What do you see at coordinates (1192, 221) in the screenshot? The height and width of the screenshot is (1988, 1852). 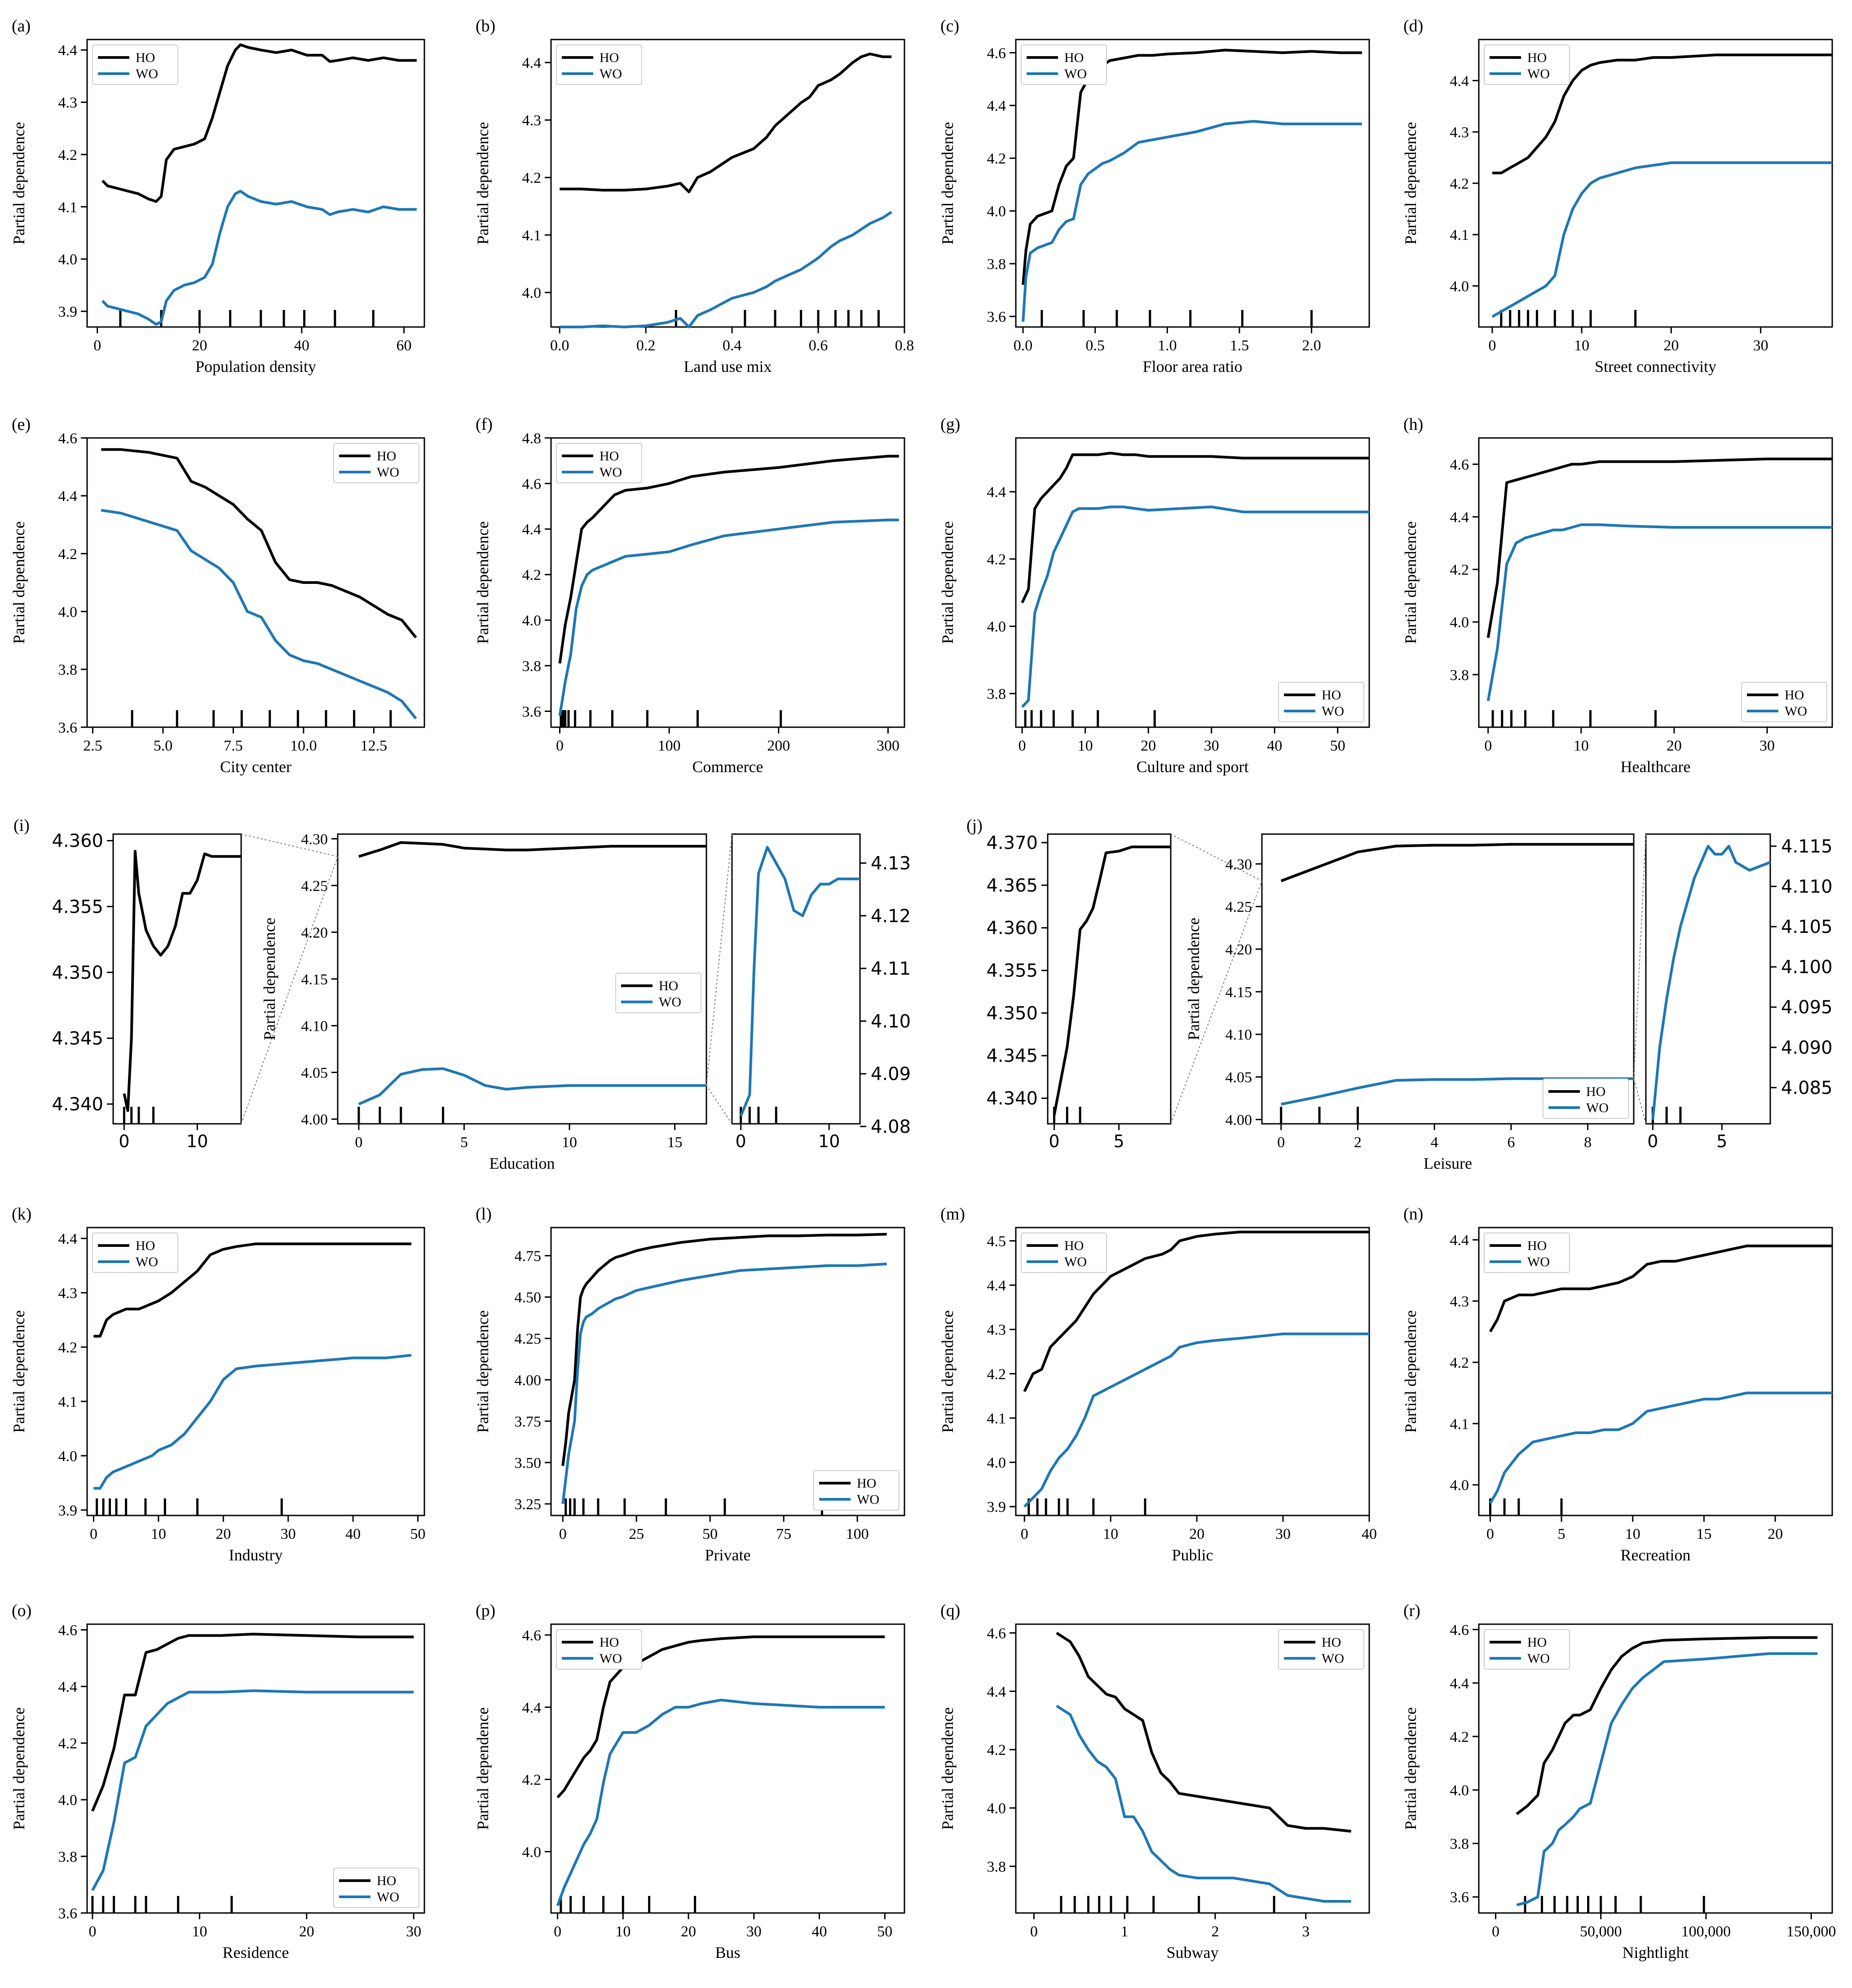 I see `panel-c-series-wo` at bounding box center [1192, 221].